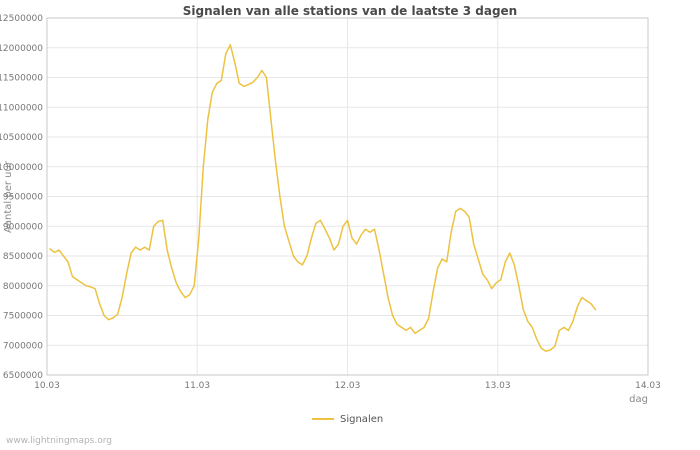  I want to click on y-tick-label: 7000000, so click(23, 346).